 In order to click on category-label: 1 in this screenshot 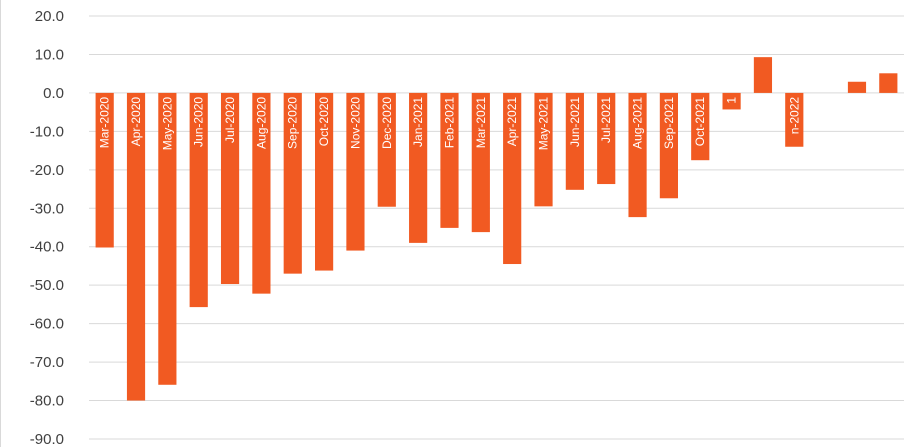, I will do `click(732, 100)`.